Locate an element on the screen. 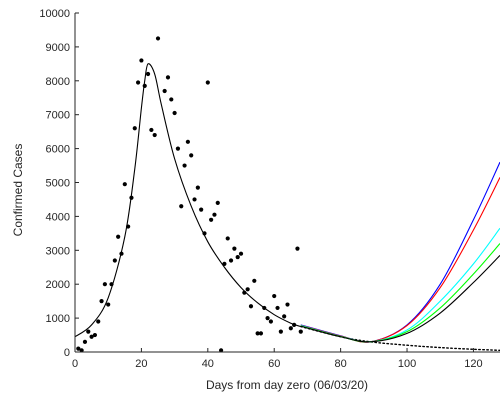  x-tick-label: 80 is located at coordinates (341, 364).